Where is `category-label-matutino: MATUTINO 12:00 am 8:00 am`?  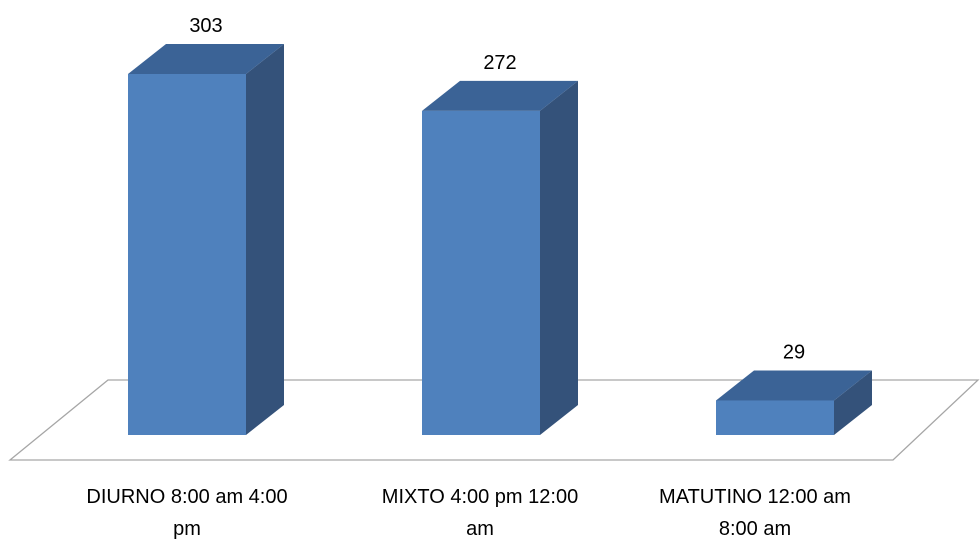 category-label-matutino: MATUTINO 12:00 am 8:00 am is located at coordinates (755, 513).